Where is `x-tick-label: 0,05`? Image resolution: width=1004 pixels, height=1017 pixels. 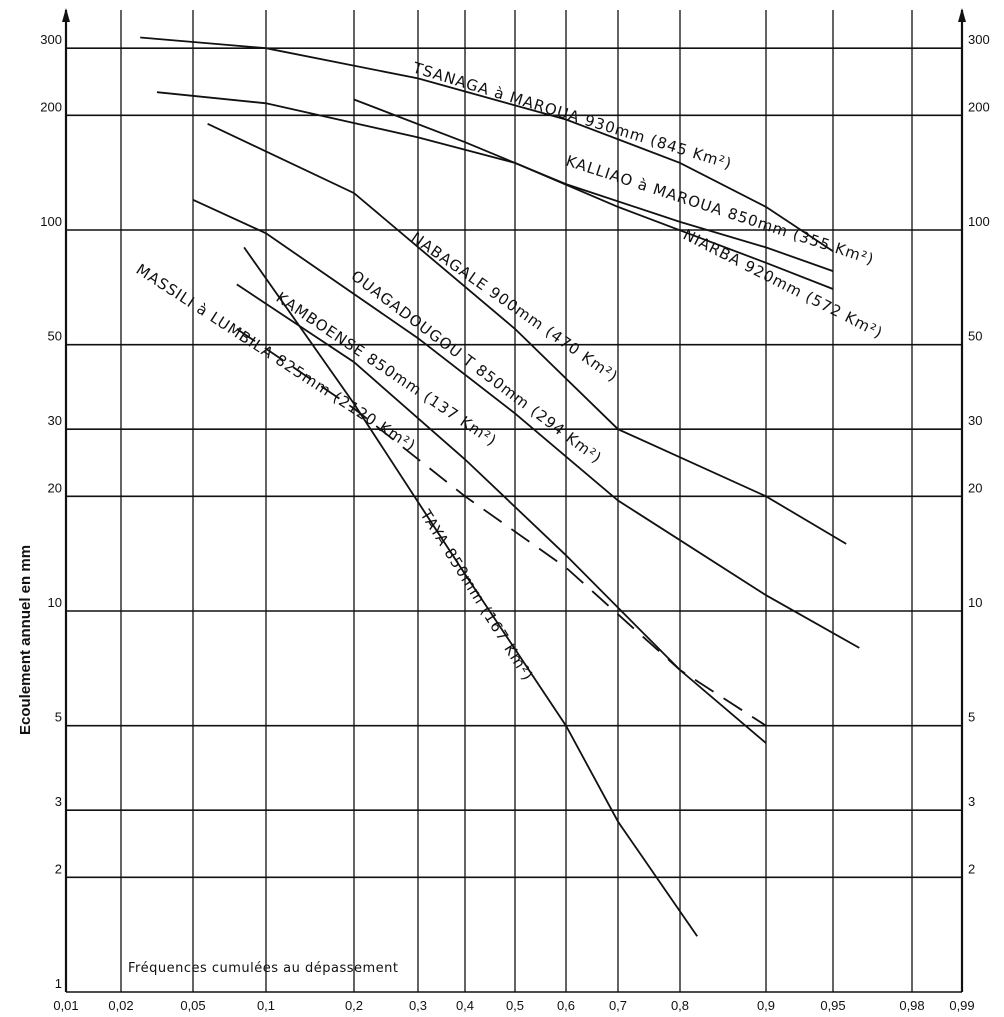 x-tick-label: 0,05 is located at coordinates (192, 1005).